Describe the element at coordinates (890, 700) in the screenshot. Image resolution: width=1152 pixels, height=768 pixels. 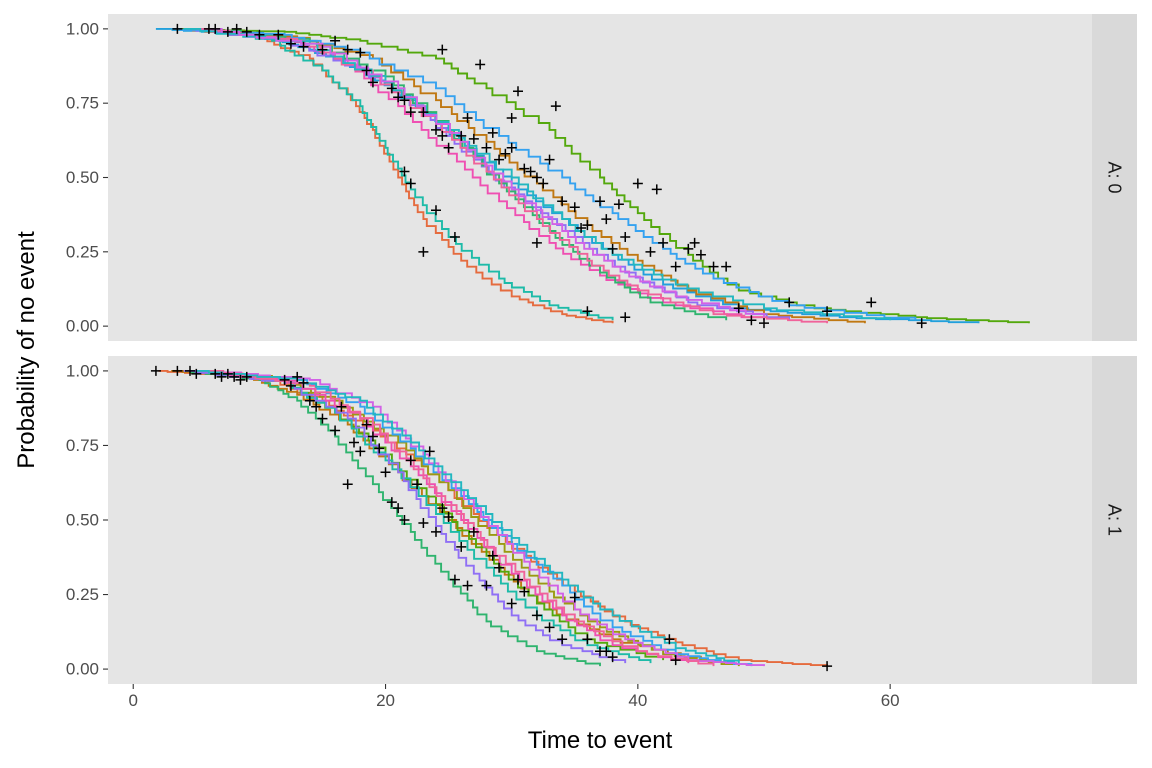
I see `x-tick-label: 60` at that location.